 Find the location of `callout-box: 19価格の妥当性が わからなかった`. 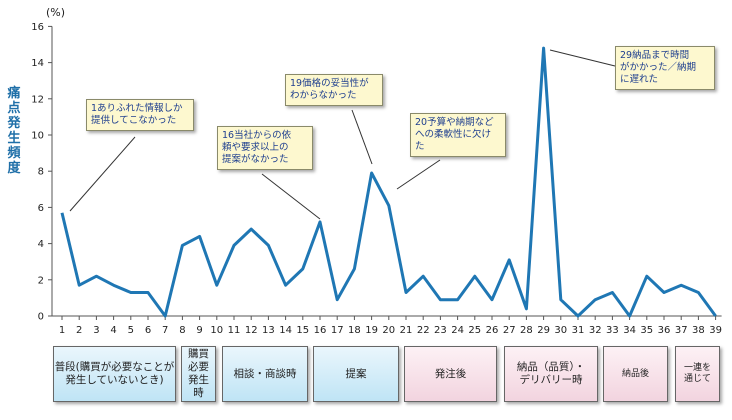

callout-box: 19価格の妥当性が わからなかった is located at coordinates (334, 90).